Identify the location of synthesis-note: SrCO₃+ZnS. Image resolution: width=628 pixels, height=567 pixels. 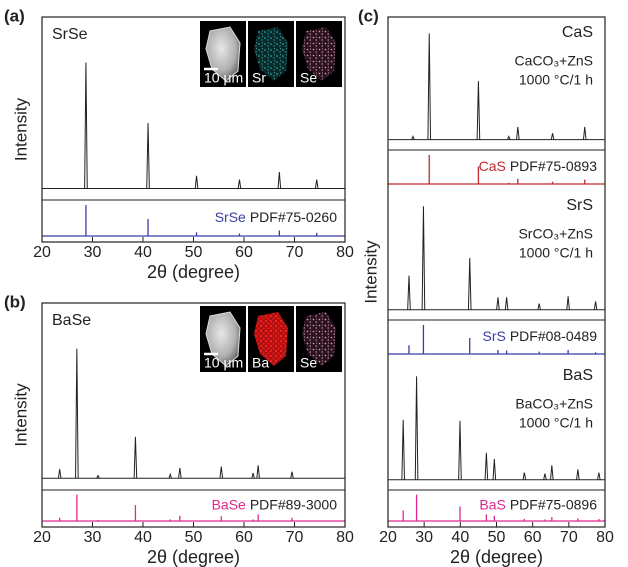
(555, 234).